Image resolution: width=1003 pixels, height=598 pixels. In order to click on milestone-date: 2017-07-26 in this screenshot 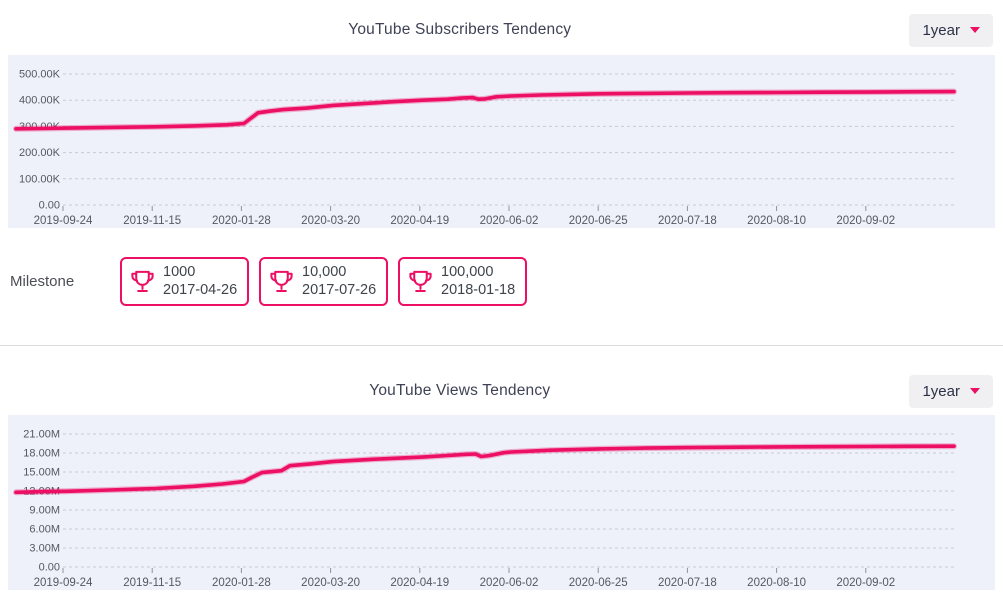, I will do `click(339, 289)`.